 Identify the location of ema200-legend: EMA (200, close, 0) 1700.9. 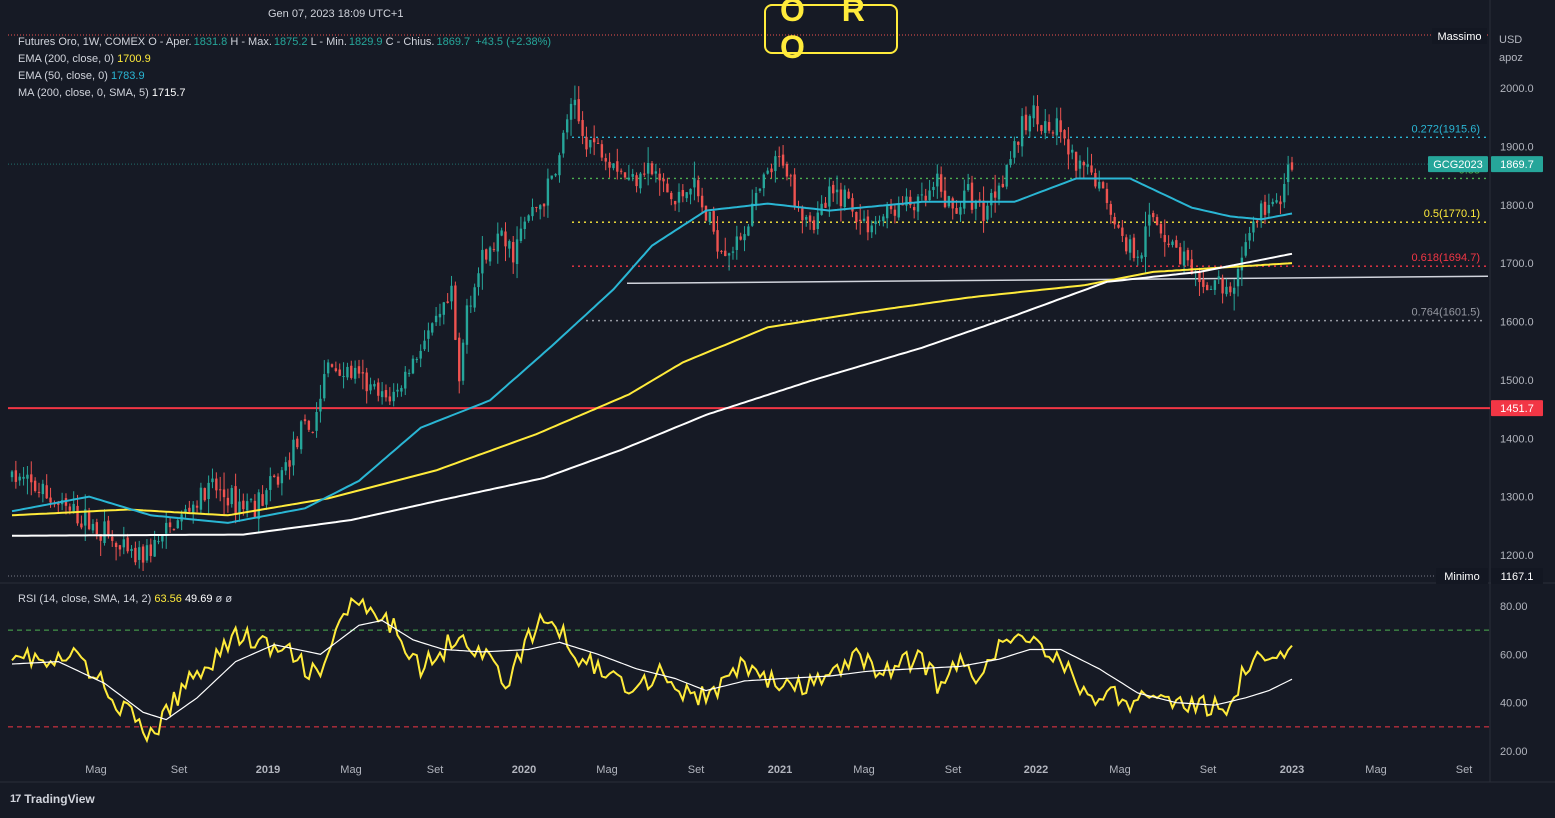
(84, 59).